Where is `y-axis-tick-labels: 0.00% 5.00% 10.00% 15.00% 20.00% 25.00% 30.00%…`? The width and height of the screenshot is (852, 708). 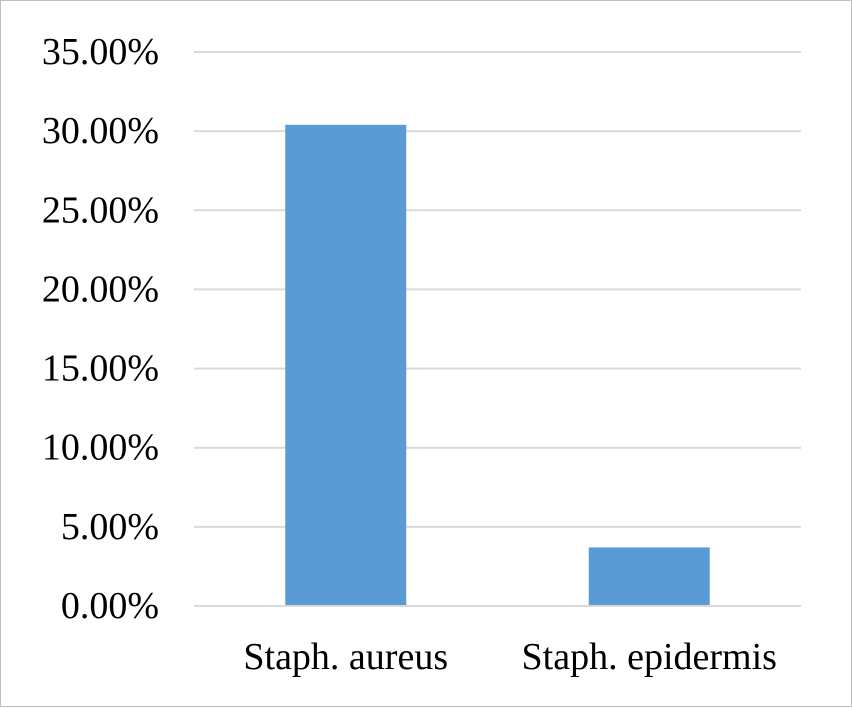
y-axis-tick-labels: 0.00% 5.00% 10.00% 15.00% 20.00% 25.00% 30.00%… is located at coordinates (100, 329).